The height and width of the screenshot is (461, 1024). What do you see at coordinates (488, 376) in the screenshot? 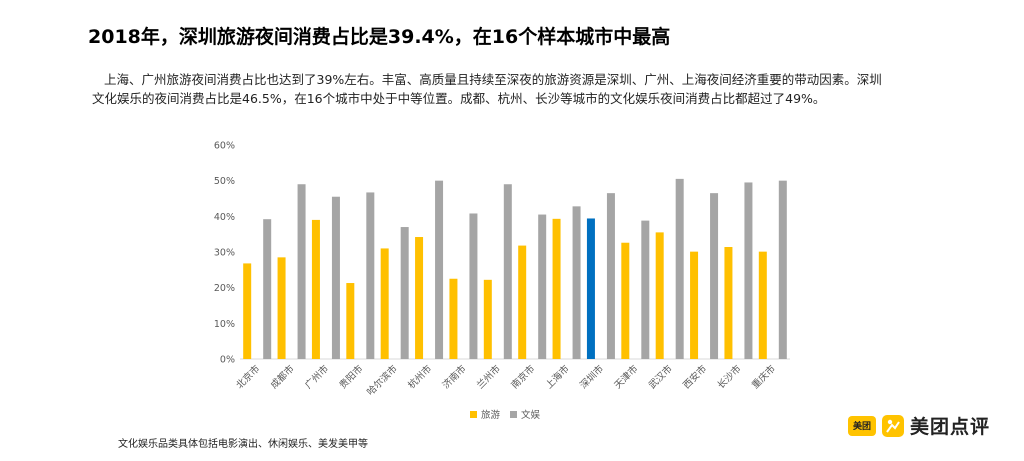
I see `x-tick-label: 兰州市` at bounding box center [488, 376].